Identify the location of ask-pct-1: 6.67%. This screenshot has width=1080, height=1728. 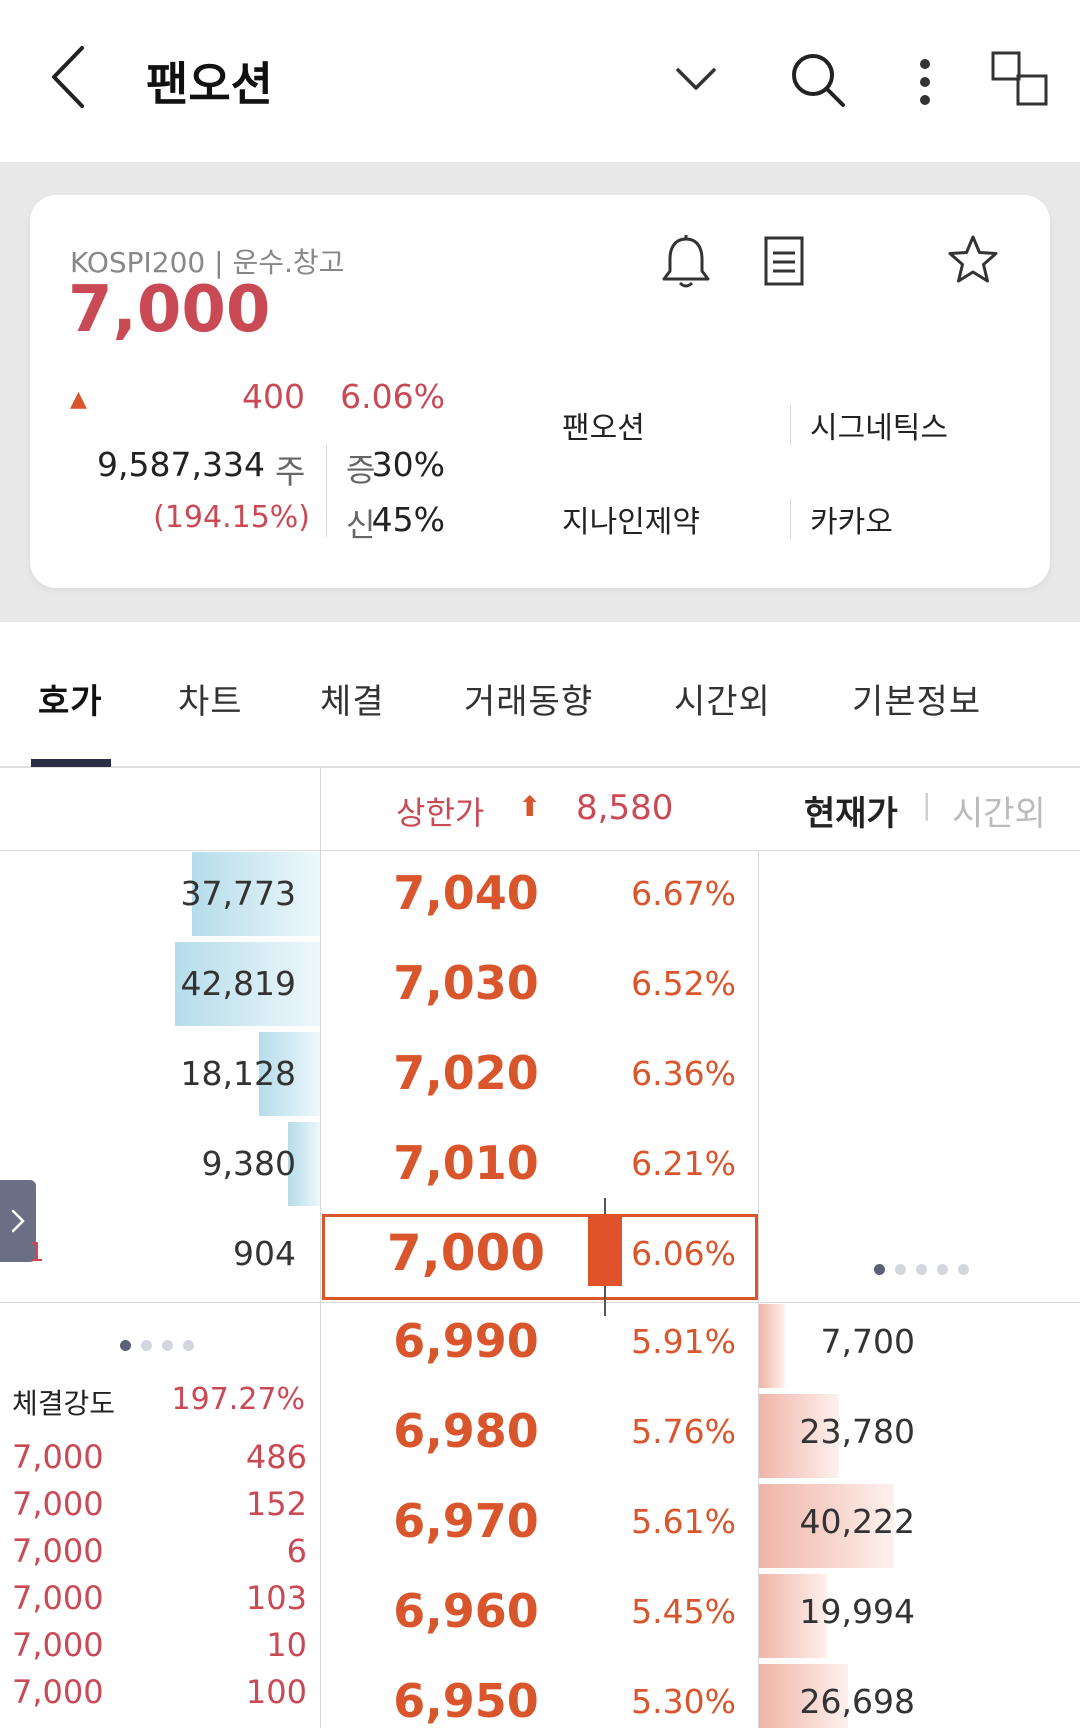
(683, 893).